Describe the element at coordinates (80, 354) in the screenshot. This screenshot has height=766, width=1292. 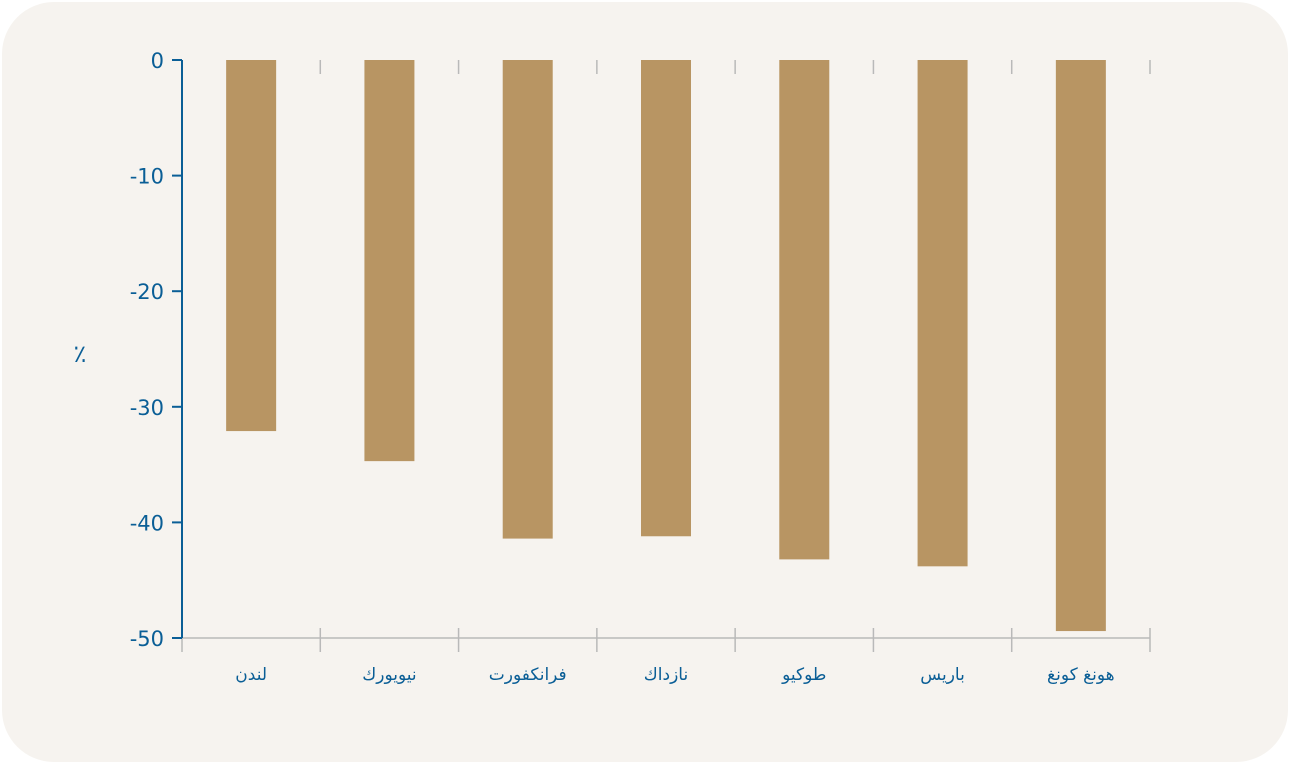
I see `y-axis-label: ٪` at that location.